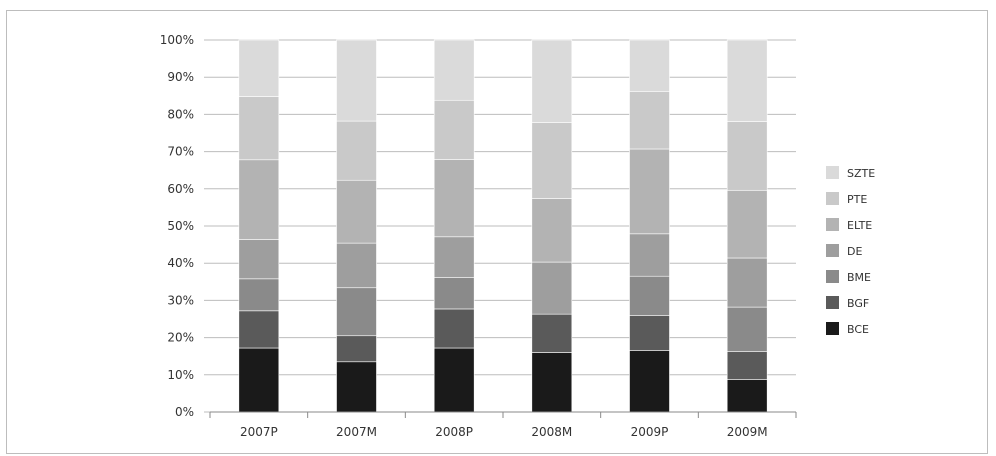 The width and height of the screenshot is (996, 456). What do you see at coordinates (832, 198) in the screenshot?
I see `legend-swatch-pte` at bounding box center [832, 198].